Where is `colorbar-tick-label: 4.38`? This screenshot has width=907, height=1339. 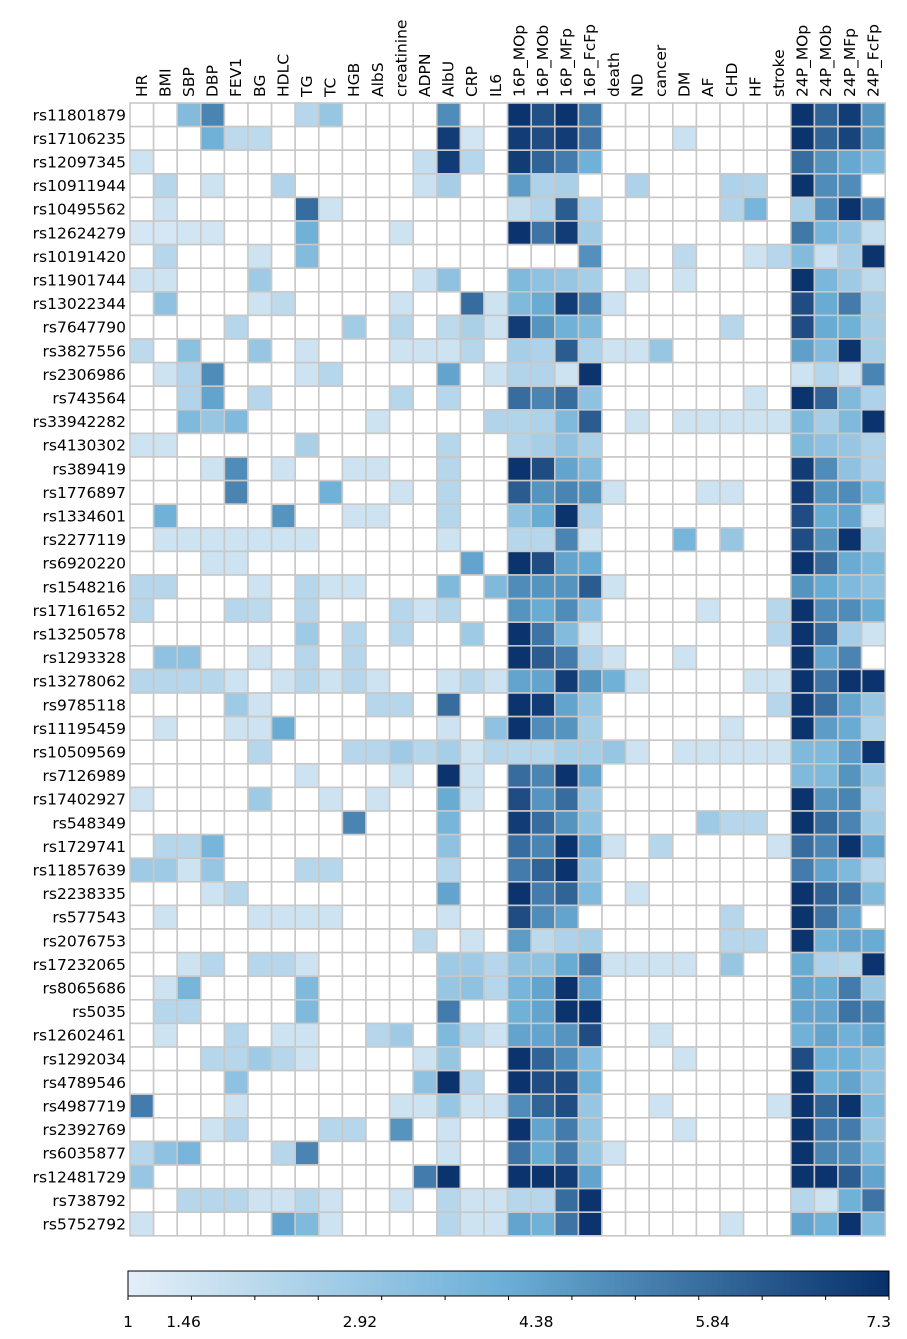
colorbar-tick-label: 4.38 is located at coordinates (536, 1322).